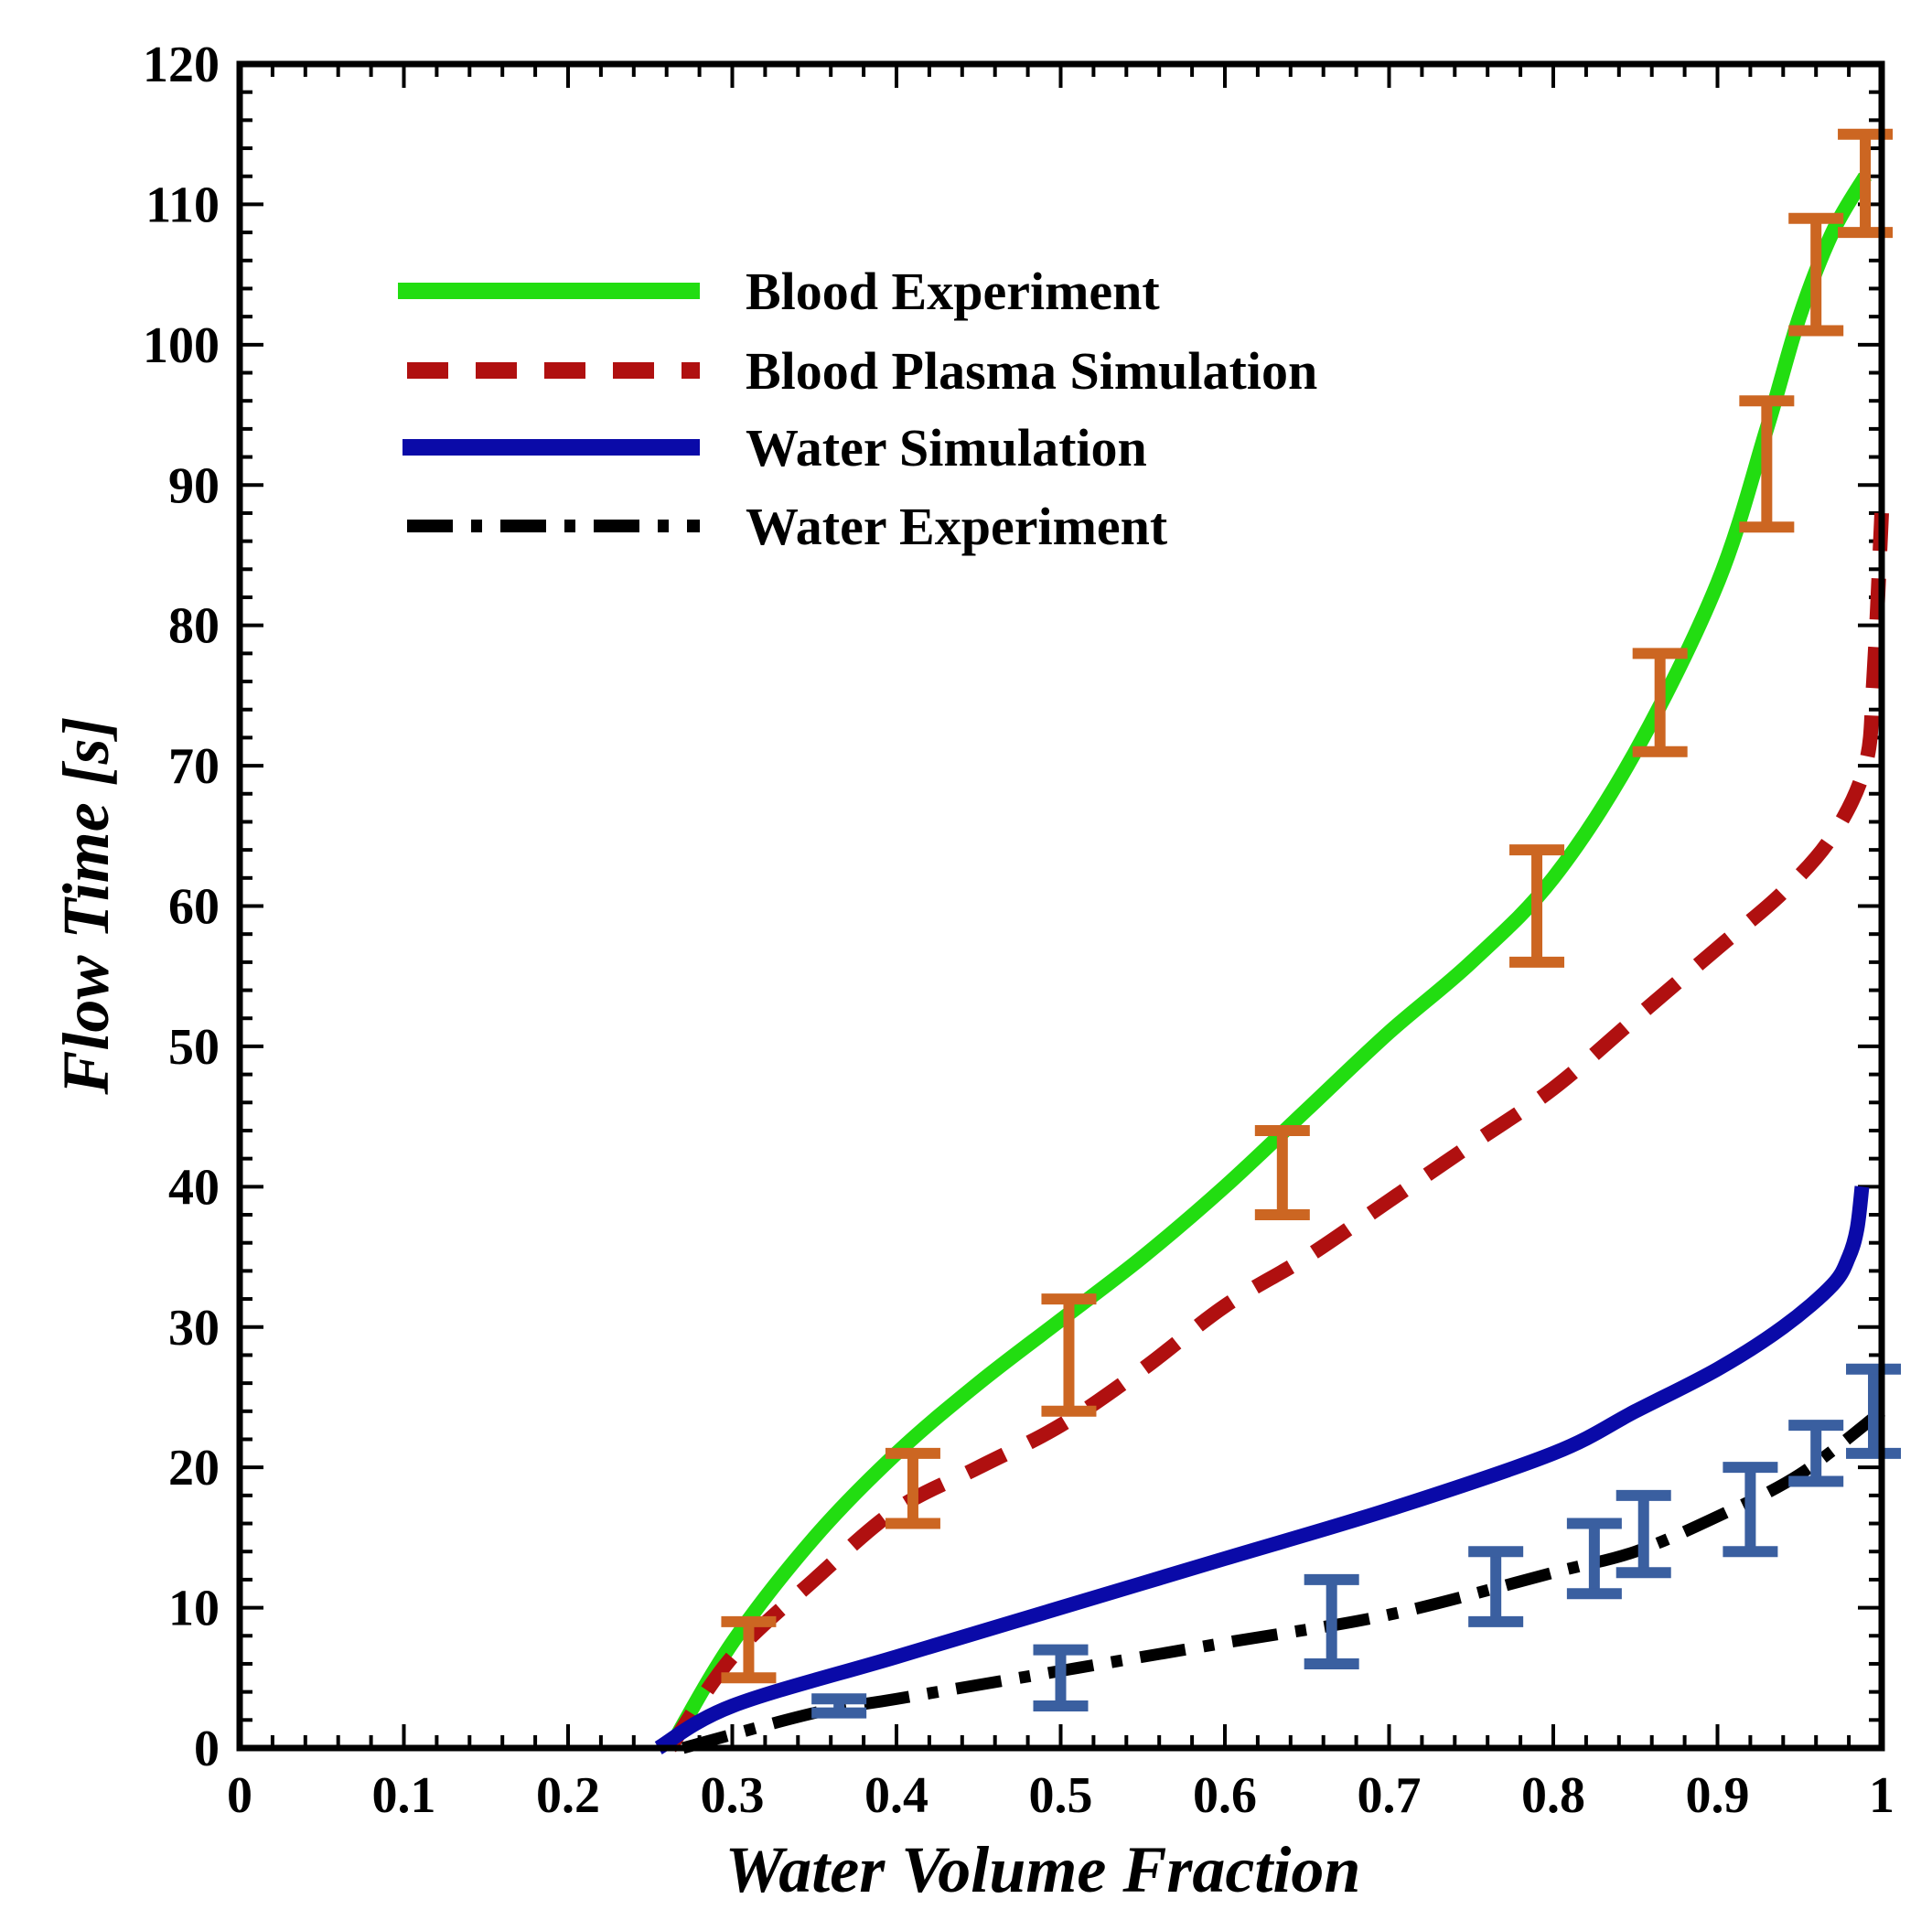 The height and width of the screenshot is (1920, 1932). What do you see at coordinates (1390, 1796) in the screenshot?
I see `x-tick-label: 0.7` at bounding box center [1390, 1796].